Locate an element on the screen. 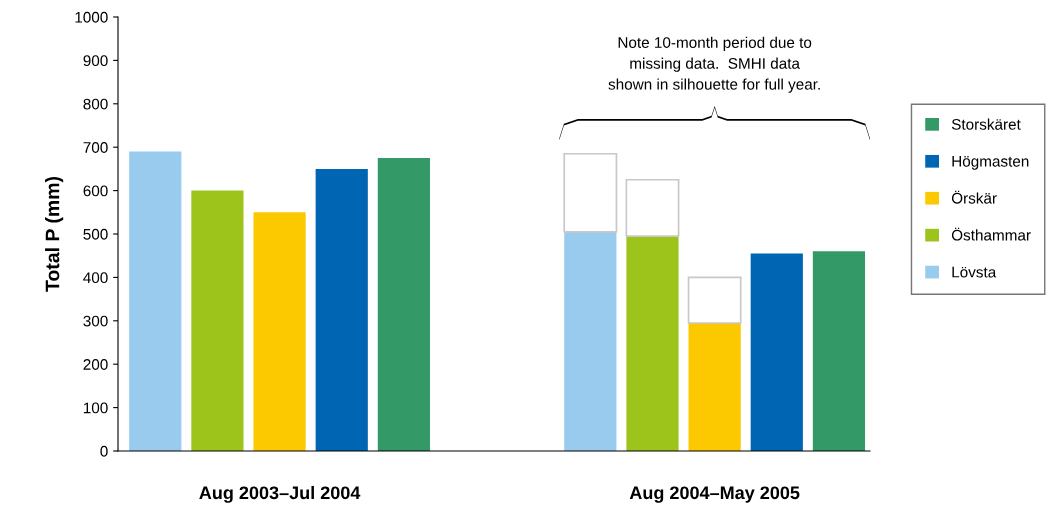  annotation: Note 10-month period due to missing data. SMHI data shown in silhouette for full year. is located at coordinates (714, 64).